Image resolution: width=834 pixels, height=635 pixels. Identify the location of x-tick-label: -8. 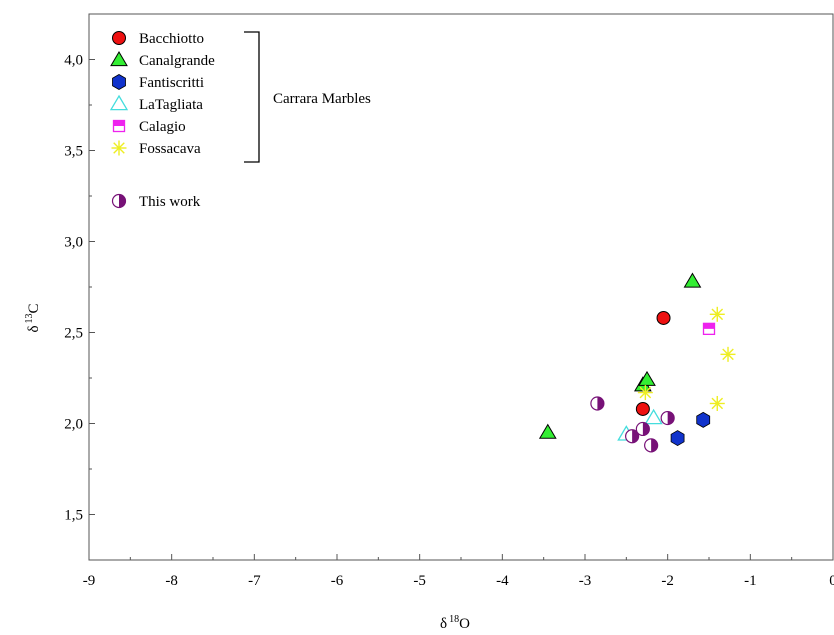
(171, 581).